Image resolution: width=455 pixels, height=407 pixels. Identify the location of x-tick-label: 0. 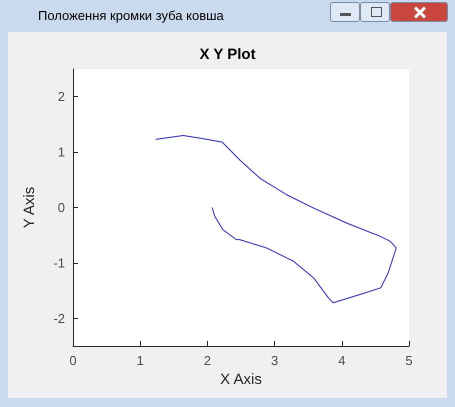
(73, 360).